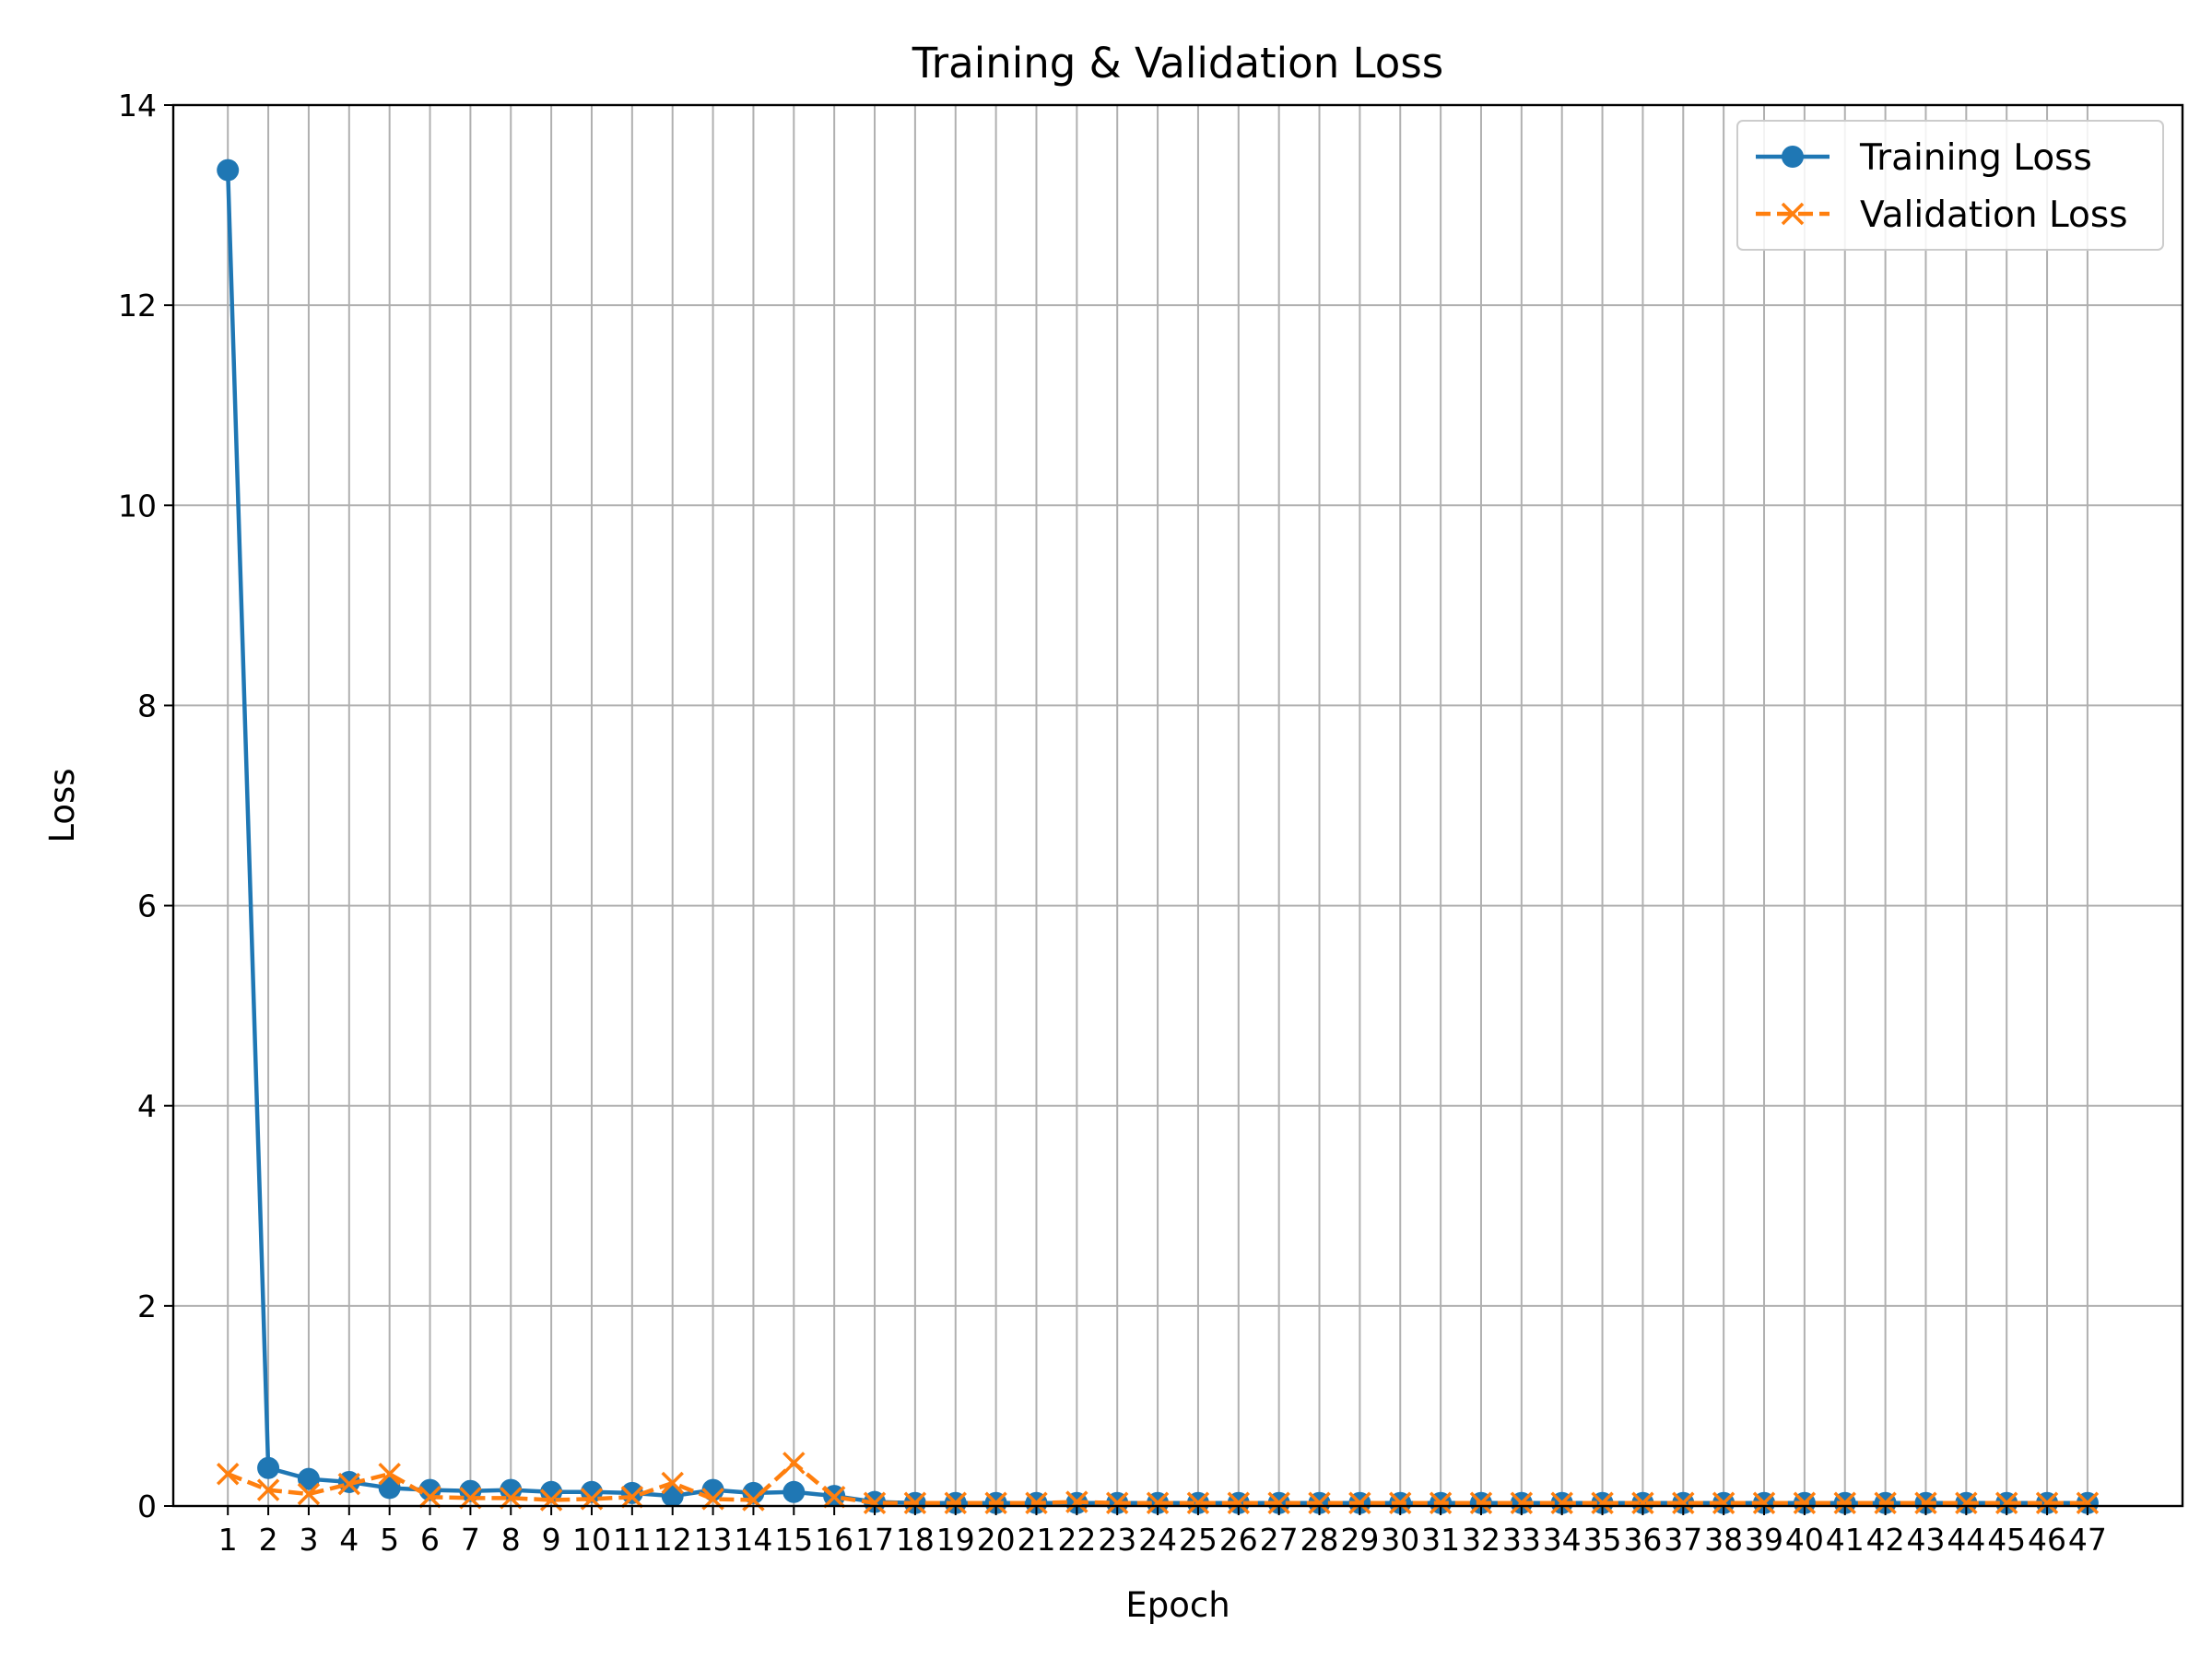 This screenshot has height=1659, width=2212. I want to click on x-tick-label: 31, so click(1440, 1540).